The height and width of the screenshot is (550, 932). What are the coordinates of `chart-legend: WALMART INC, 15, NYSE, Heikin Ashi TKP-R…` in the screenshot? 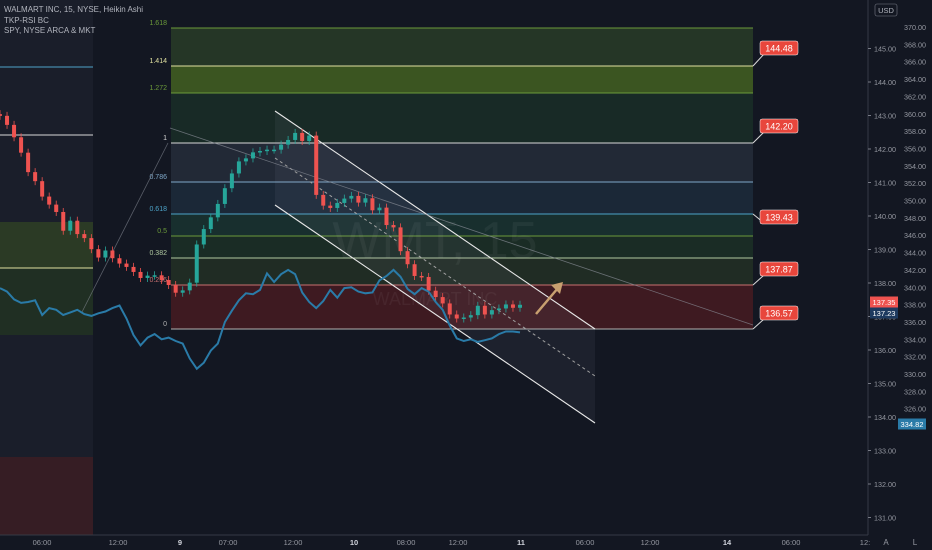 It's located at (73, 21).